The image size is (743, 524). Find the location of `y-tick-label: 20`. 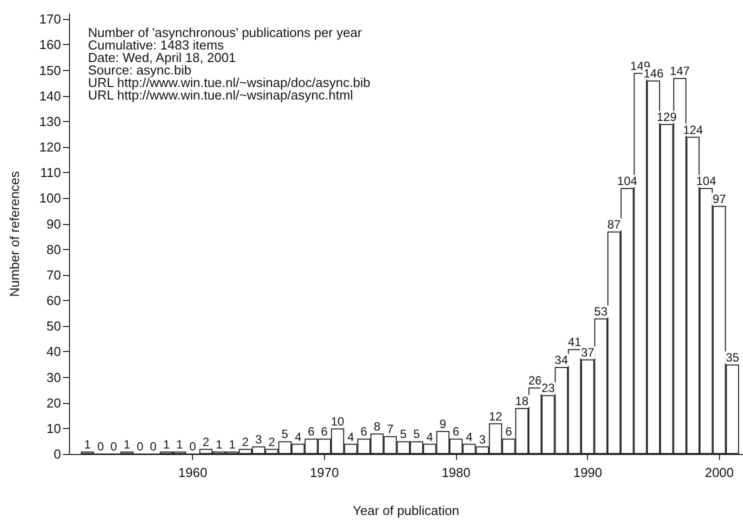

y-tick-label: 20 is located at coordinates (53, 402).